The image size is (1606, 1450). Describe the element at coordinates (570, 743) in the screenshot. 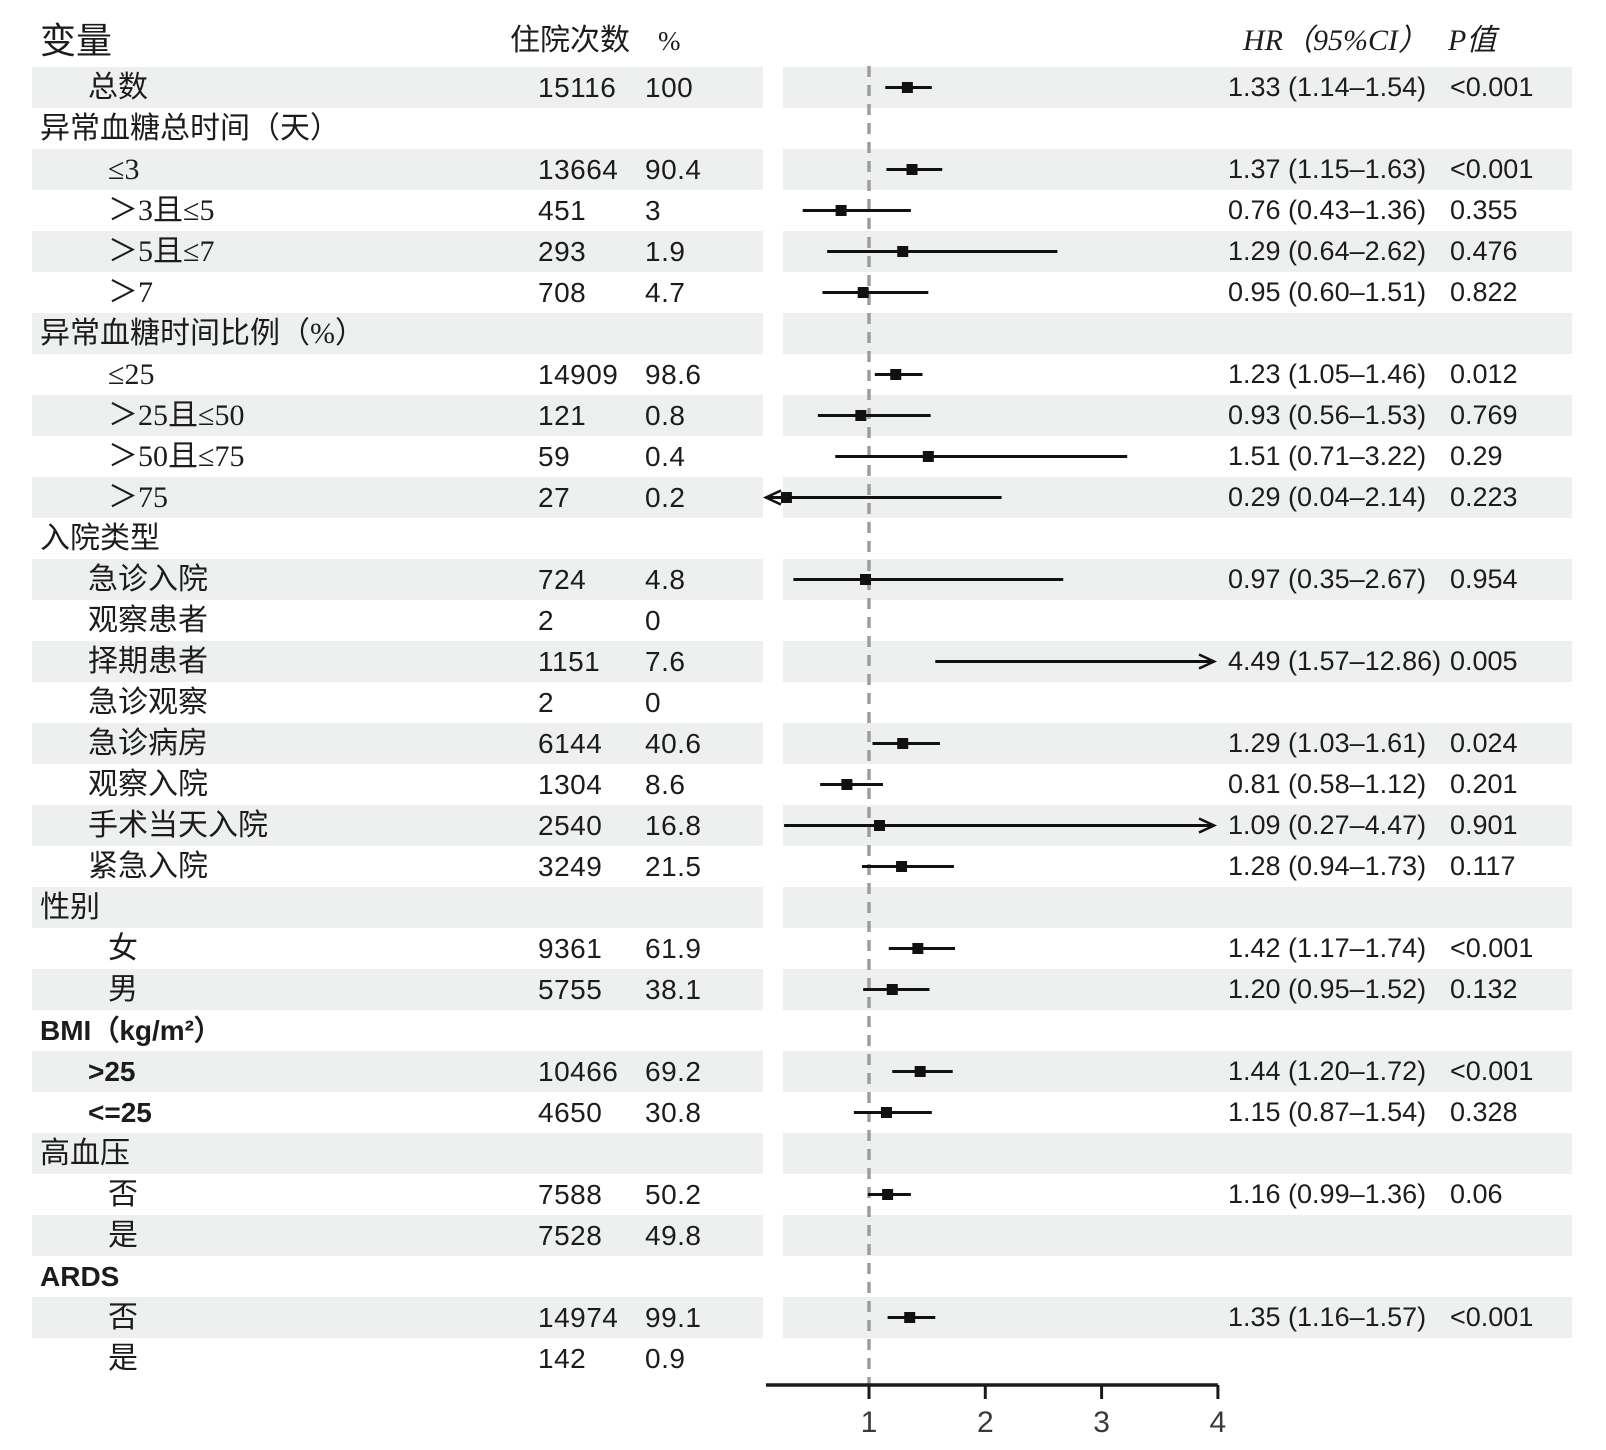

I see `row-count: 6144` at that location.